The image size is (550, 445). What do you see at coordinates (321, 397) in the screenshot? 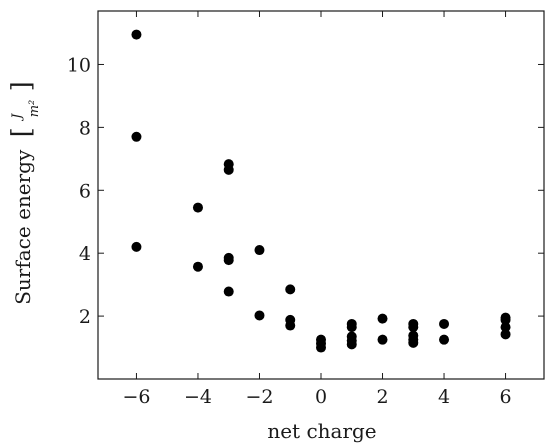
I see `x-tick-label: 0` at bounding box center [321, 397].